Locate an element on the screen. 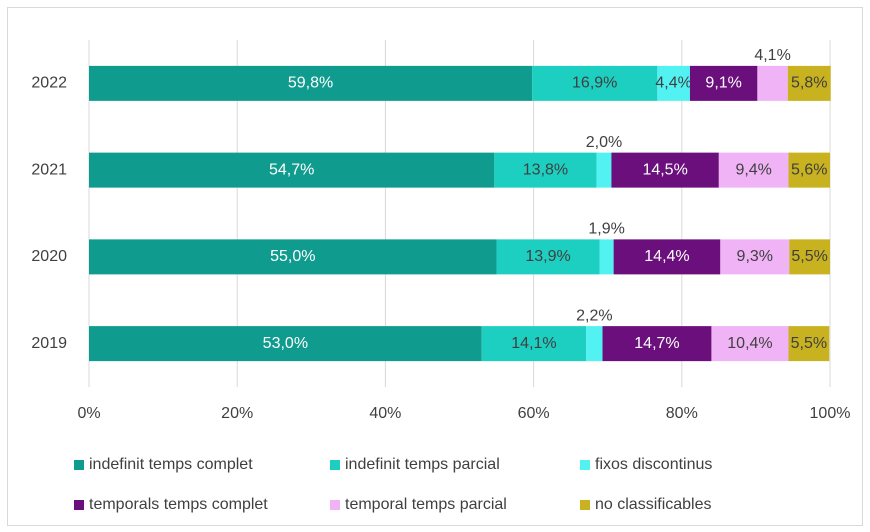 This screenshot has height=532, width=870. x-tick-label: 100% is located at coordinates (830, 413).